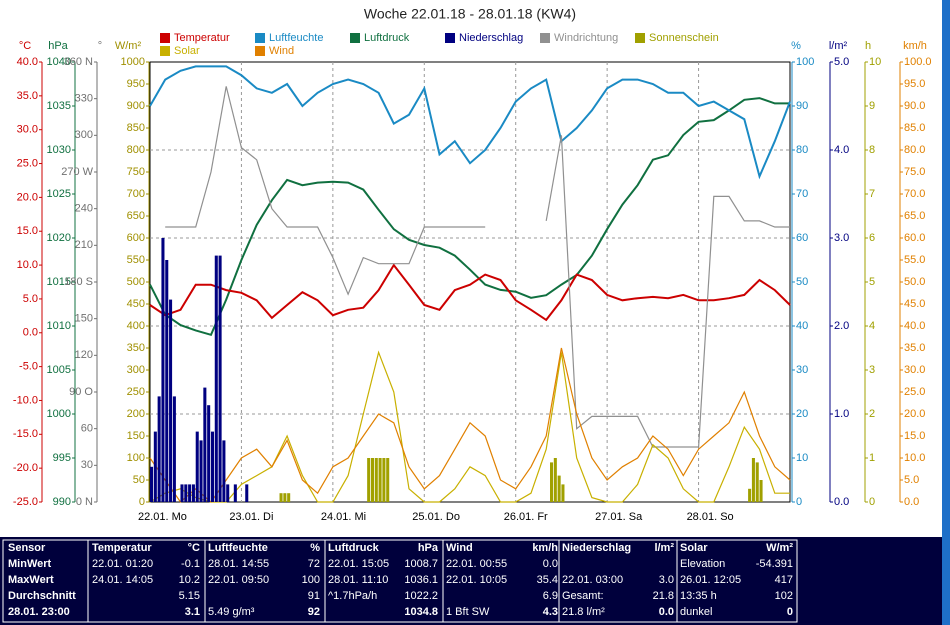 This screenshot has width=950, height=625. What do you see at coordinates (774, 564) in the screenshot?
I see `cell-value: -54.391` at bounding box center [774, 564].